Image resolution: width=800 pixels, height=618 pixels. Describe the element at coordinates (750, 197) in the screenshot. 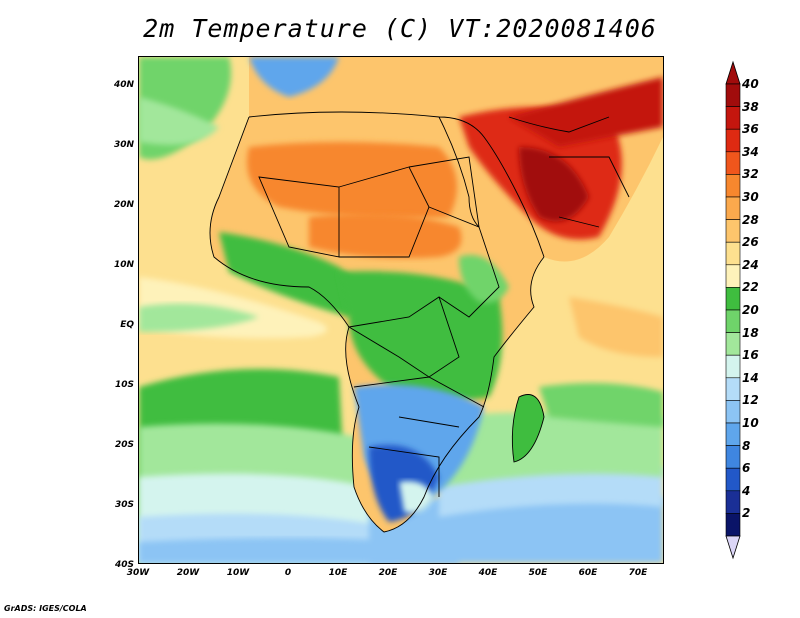

I see `colorbar-tick-label: 30` at that location.